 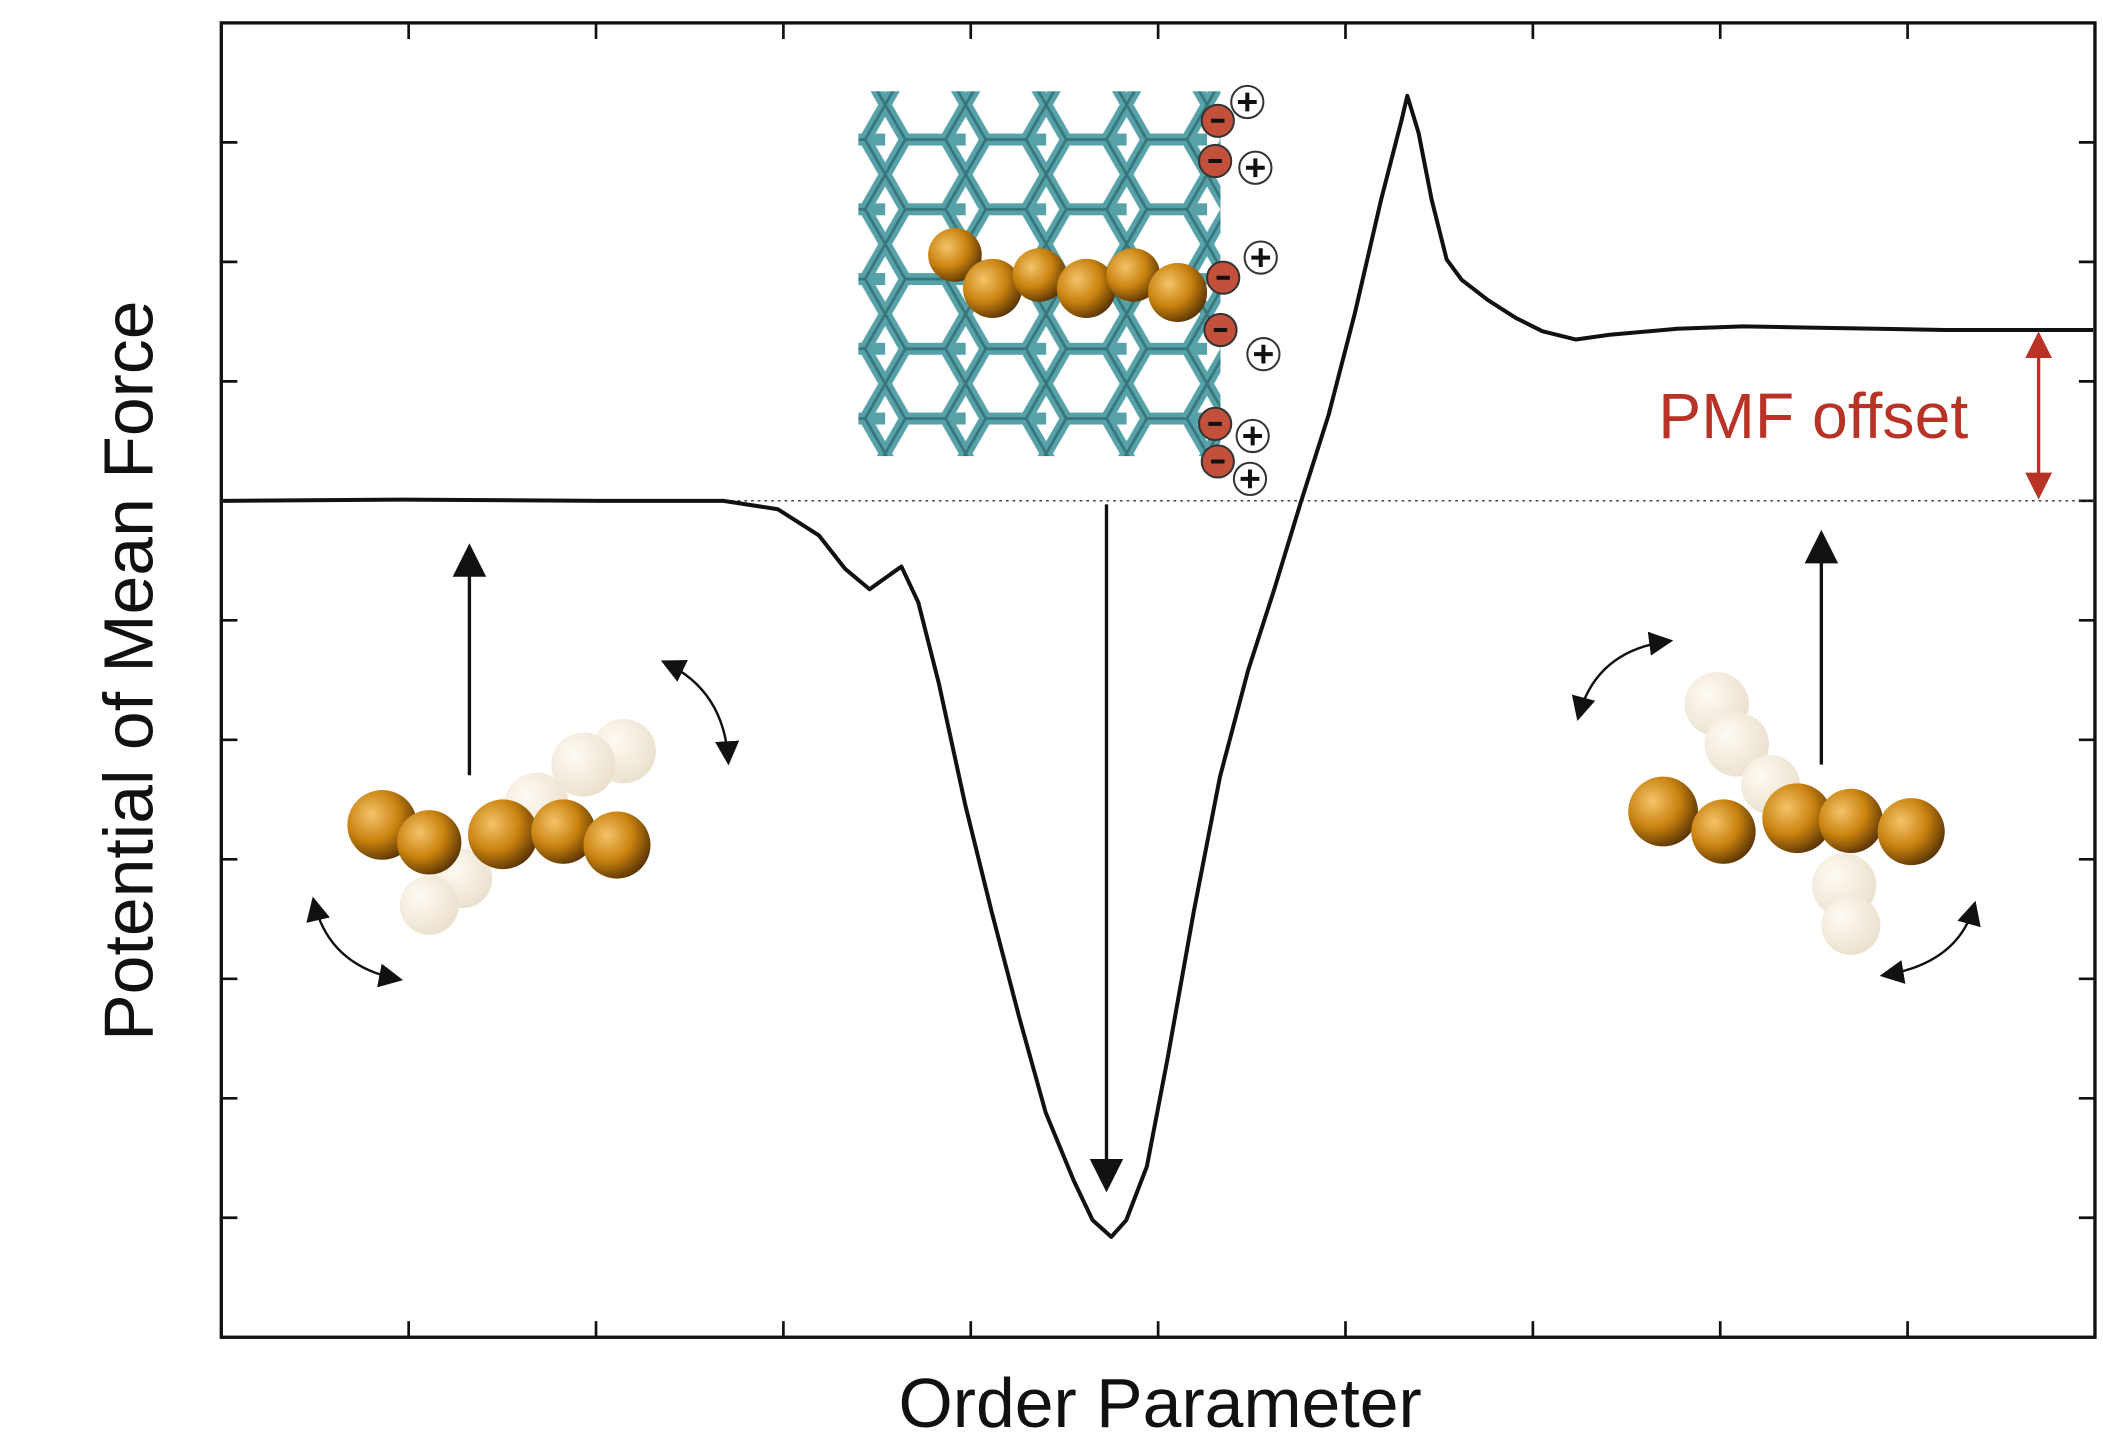 I want to click on x-axis-label: Order Parameter, so click(x=1160, y=1403).